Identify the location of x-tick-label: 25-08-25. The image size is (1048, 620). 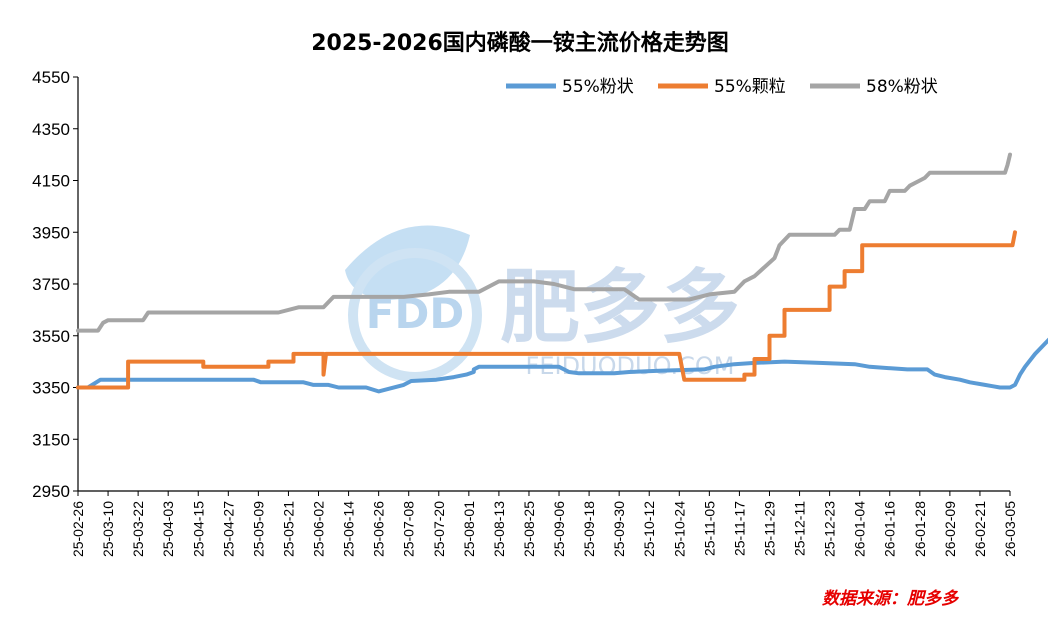
(529, 529).